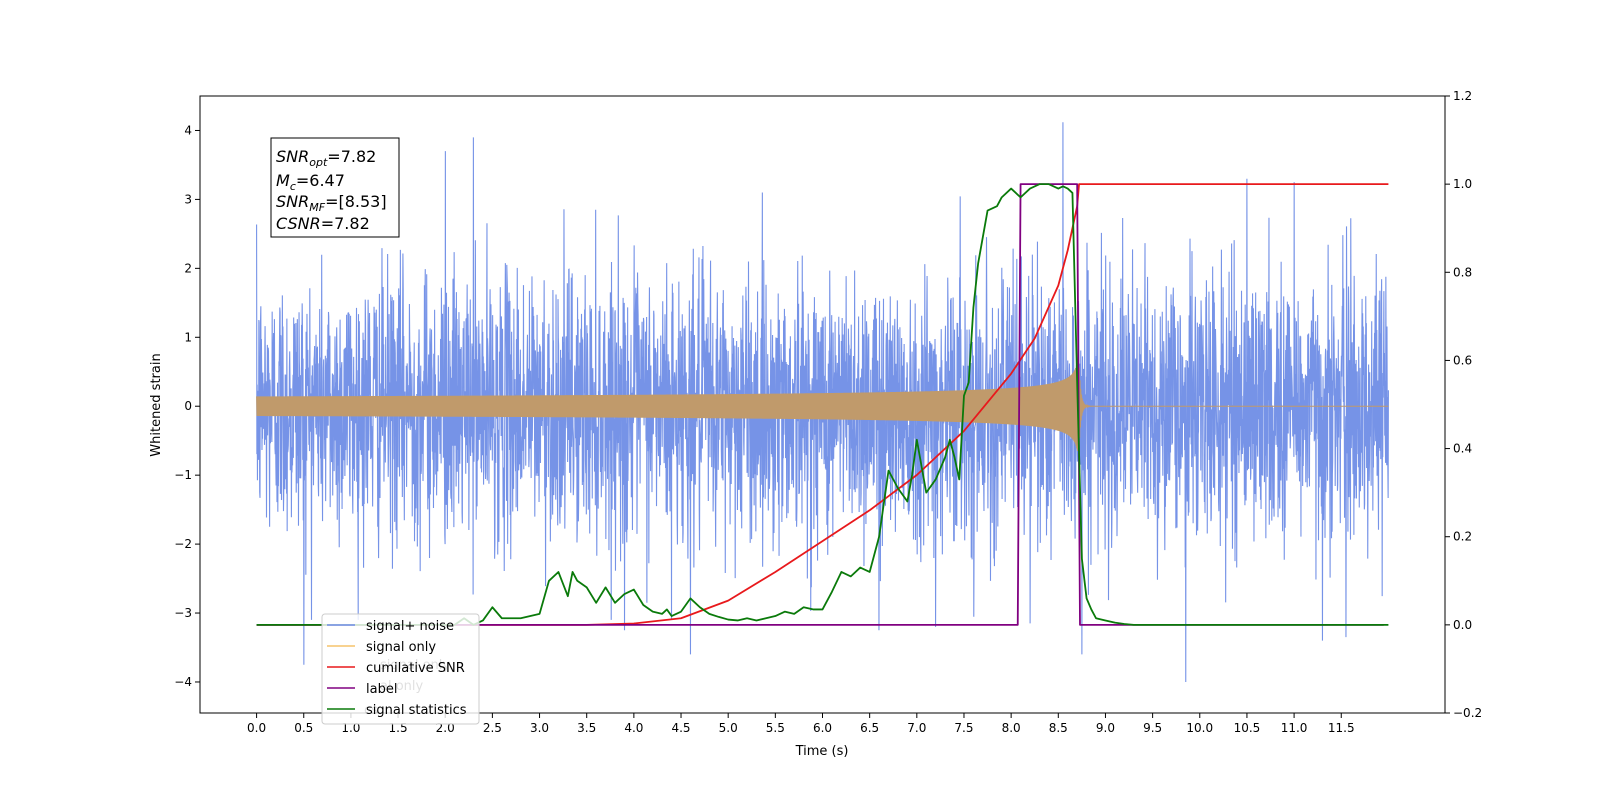  I want to click on y-axis-label: Whitened strain, so click(156, 404).